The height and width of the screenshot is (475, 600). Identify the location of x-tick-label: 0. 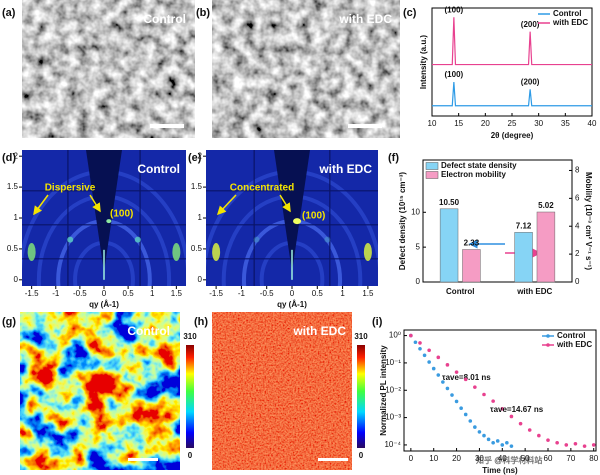
(292, 293).